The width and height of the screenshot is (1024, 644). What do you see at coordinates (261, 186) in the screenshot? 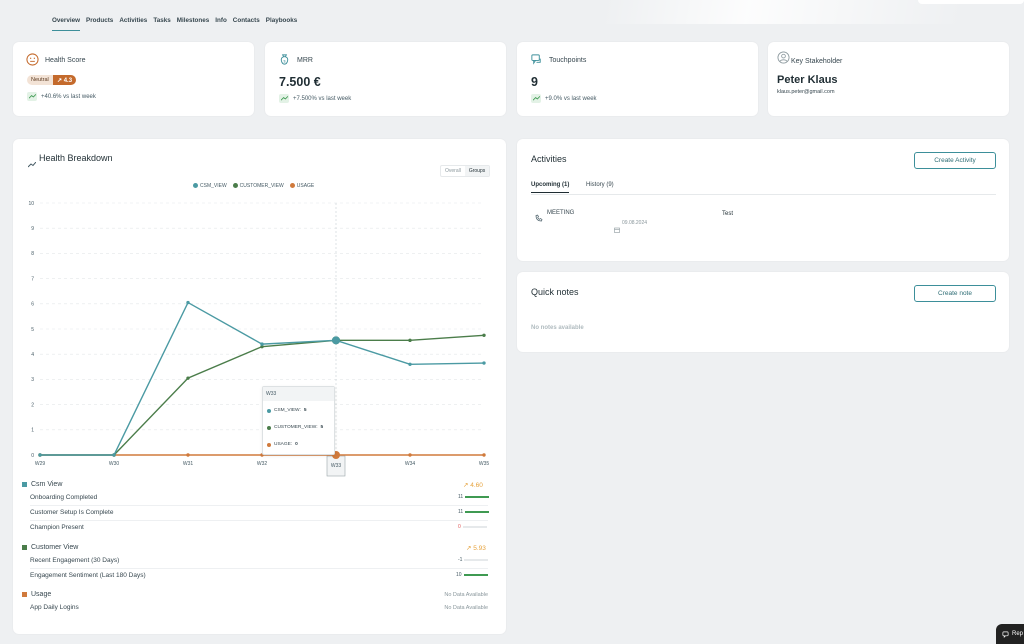
I see `legend-label: CUSTOMER_VIEW` at bounding box center [261, 186].